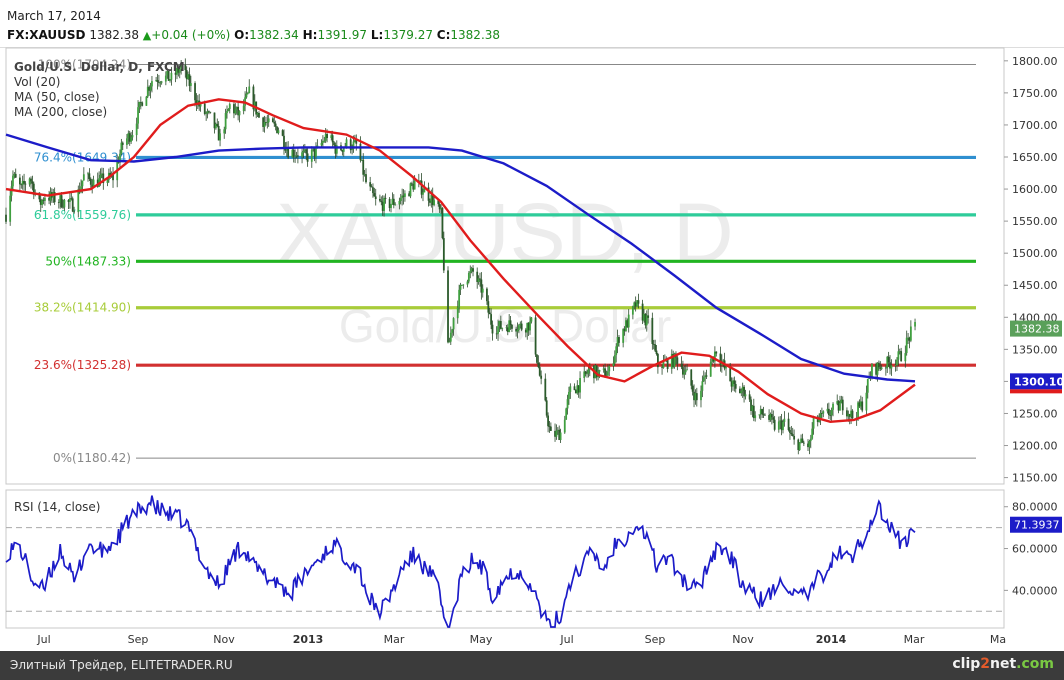 The image size is (1064, 680). What do you see at coordinates (475, 35) in the screenshot?
I see `close-value: 1382.38` at bounding box center [475, 35].